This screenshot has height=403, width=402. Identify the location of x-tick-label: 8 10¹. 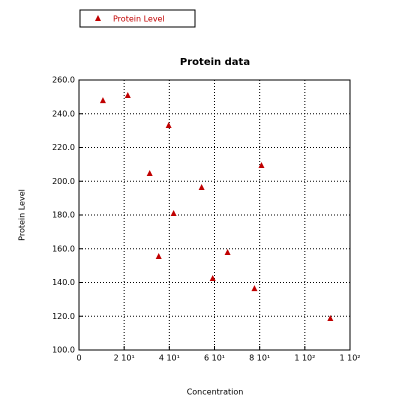
(259, 358).